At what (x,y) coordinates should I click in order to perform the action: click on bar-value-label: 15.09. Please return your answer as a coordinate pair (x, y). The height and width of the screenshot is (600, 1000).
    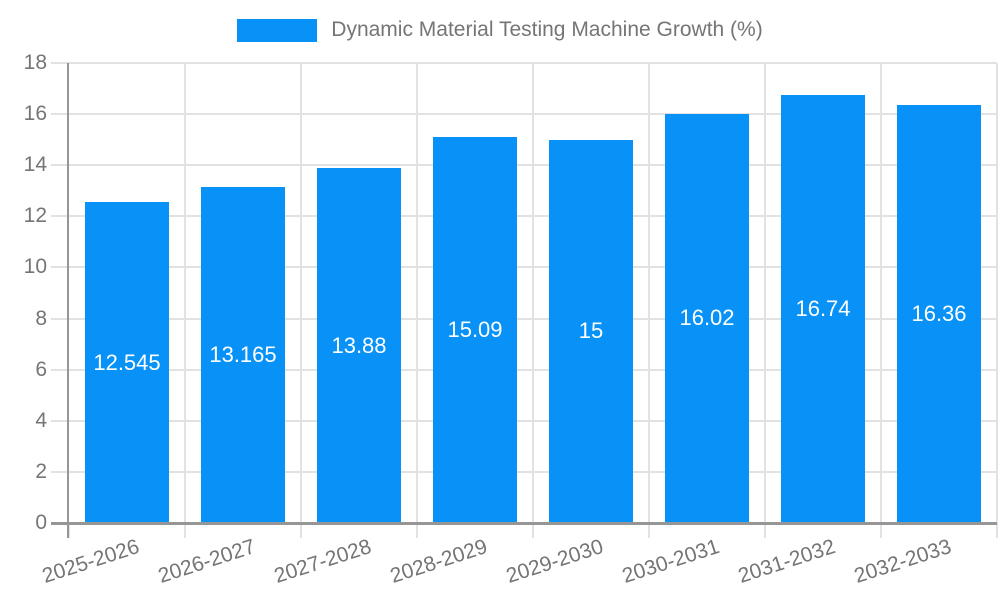
    Looking at the image, I should click on (475, 330).